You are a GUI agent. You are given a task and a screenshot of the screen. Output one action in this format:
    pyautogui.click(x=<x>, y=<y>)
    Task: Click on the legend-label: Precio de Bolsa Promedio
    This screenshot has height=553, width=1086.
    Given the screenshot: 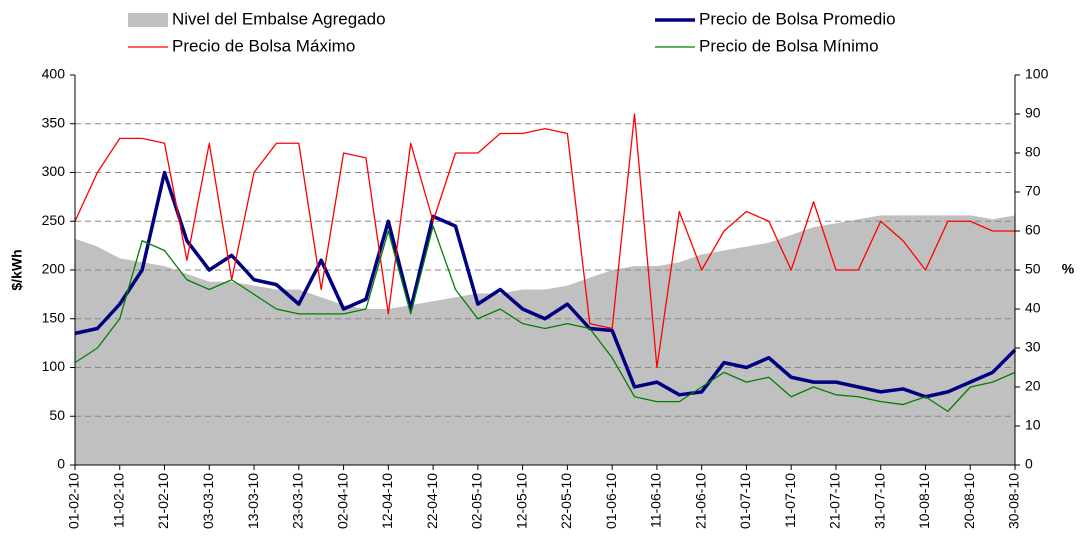 What is the action you would take?
    pyautogui.click(x=797, y=18)
    